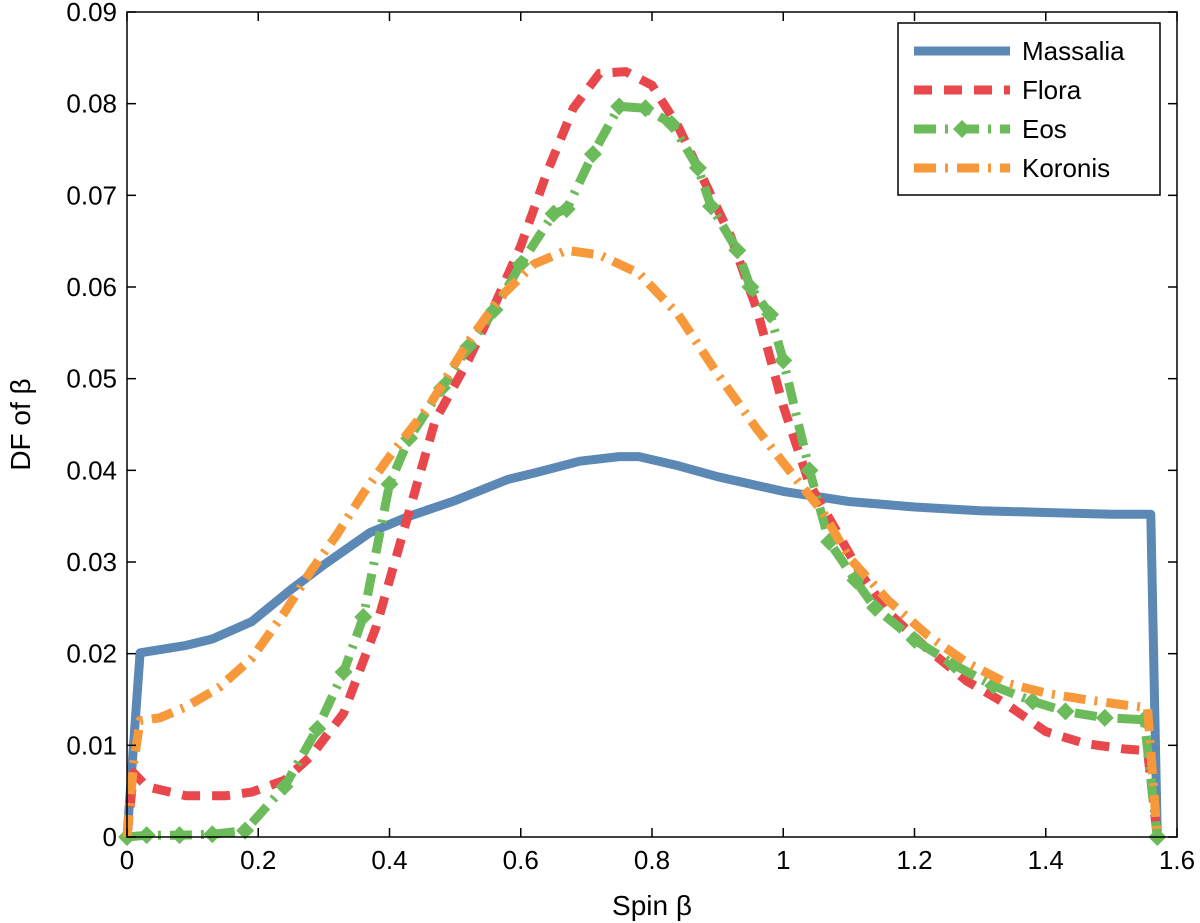 The width and height of the screenshot is (1200, 923). I want to click on x-tick-label: 0.4, so click(389, 860).